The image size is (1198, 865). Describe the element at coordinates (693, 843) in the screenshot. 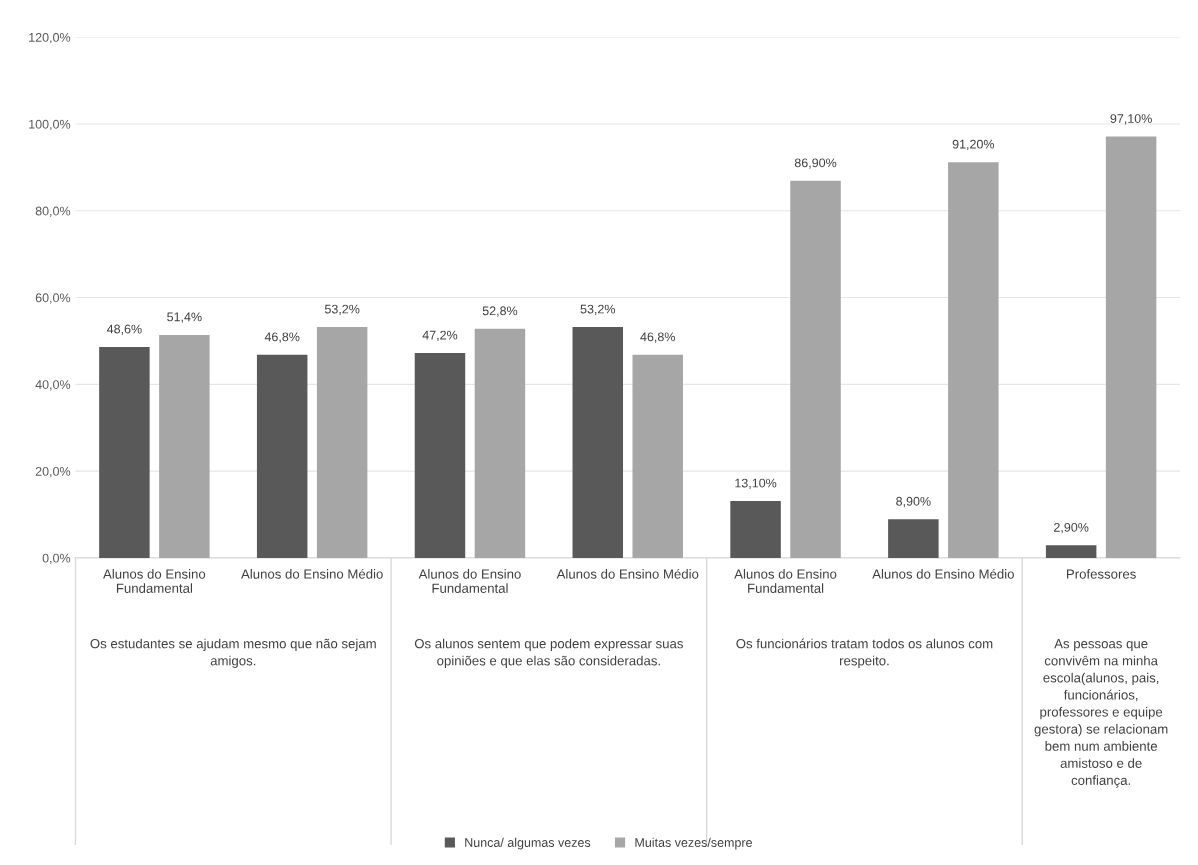

I see `legend-label: Muitas vezes/sempre` at that location.